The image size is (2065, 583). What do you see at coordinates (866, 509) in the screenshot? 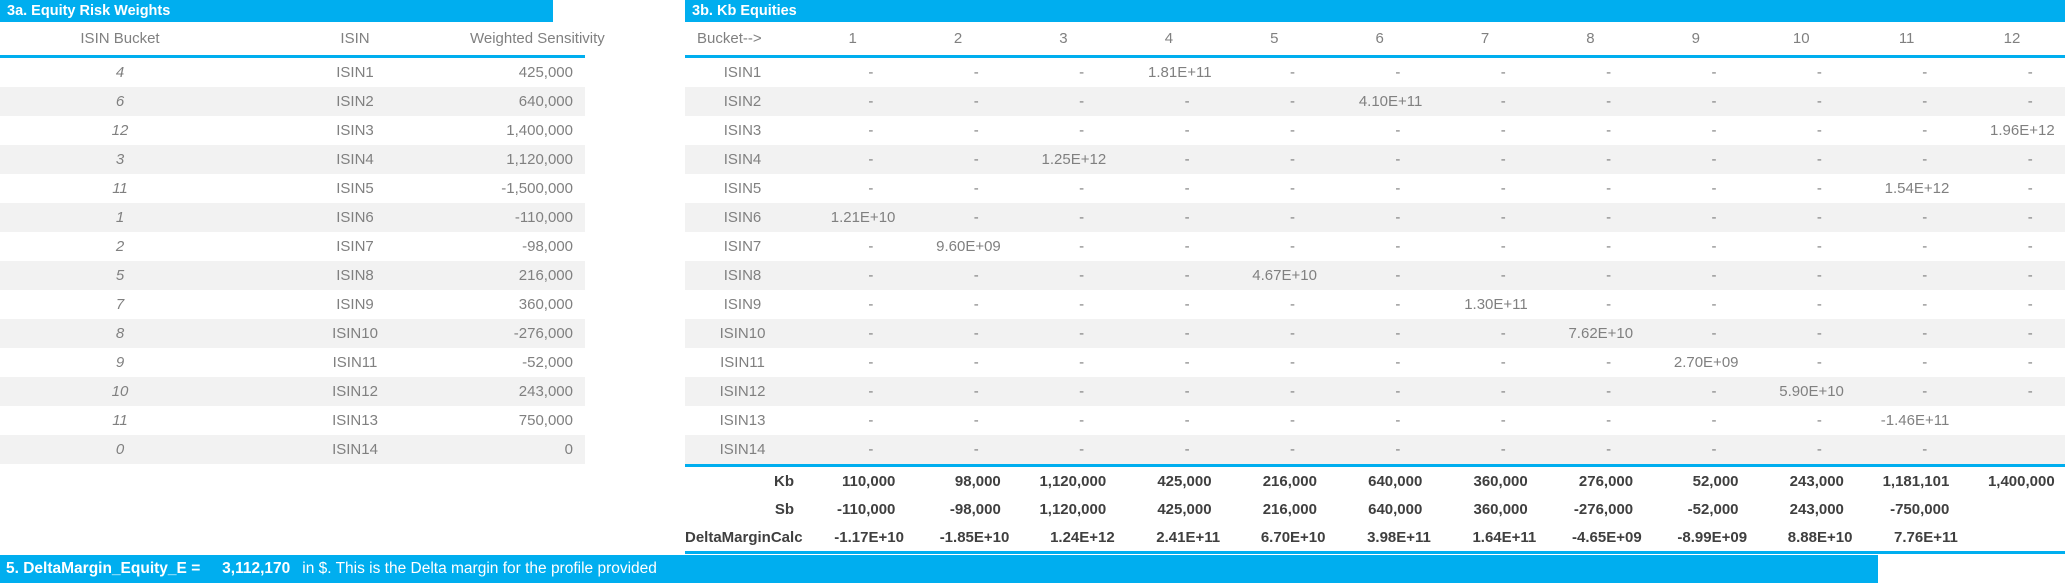
I see `summary-cell: -110,000` at bounding box center [866, 509].